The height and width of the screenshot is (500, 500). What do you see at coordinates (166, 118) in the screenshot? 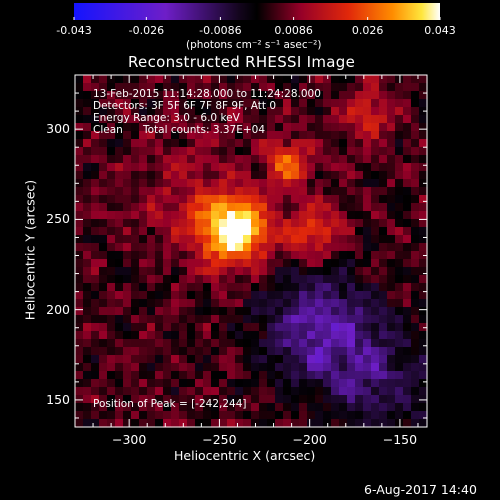
I see `annotation-energy-range: Energy Range: 3.0 - 6.0 keV` at bounding box center [166, 118].